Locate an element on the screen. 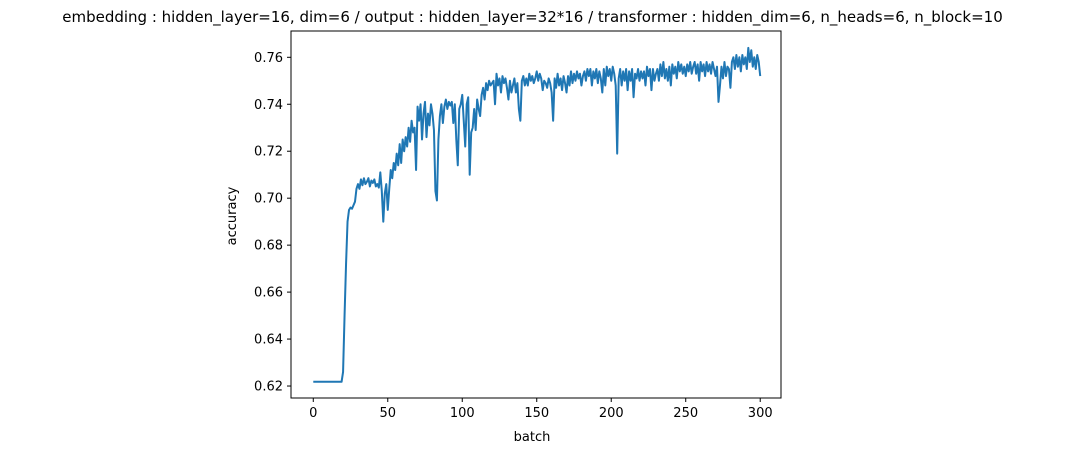 The height and width of the screenshot is (453, 1065). y-tick-label: 0.68 is located at coordinates (268, 246).